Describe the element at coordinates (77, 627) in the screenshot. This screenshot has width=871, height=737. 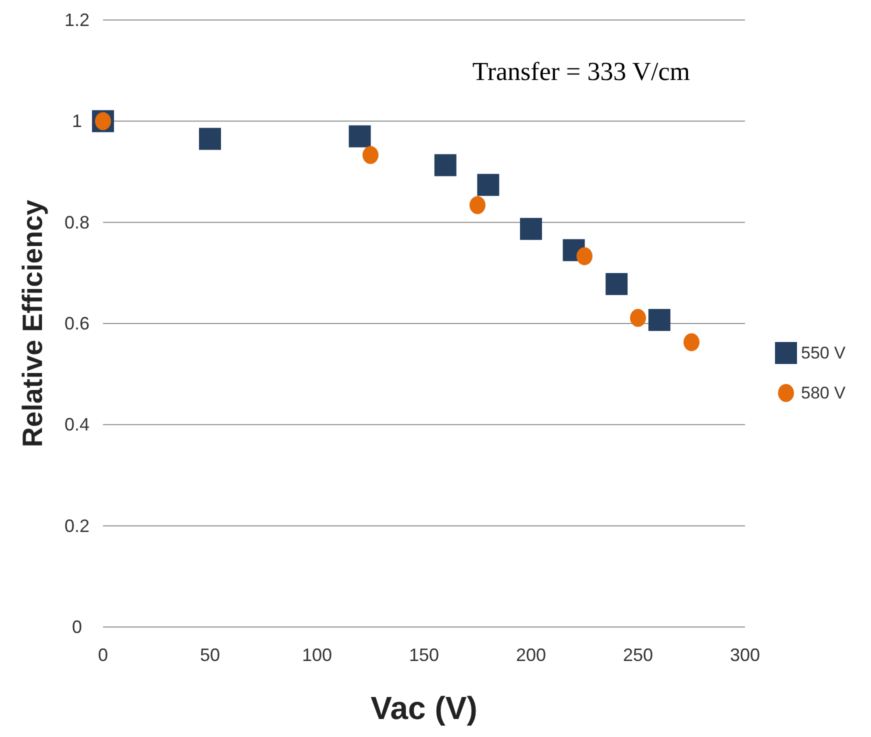
I see `text: 0` at that location.